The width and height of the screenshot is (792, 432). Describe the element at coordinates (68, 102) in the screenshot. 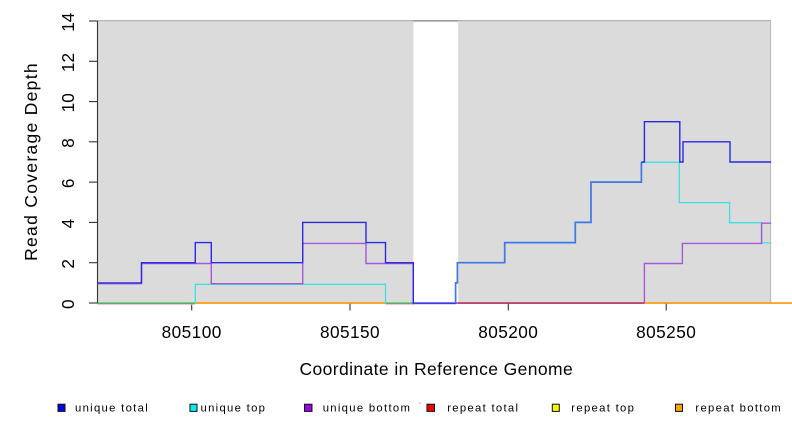

I see `svg-text: 10` at that location.